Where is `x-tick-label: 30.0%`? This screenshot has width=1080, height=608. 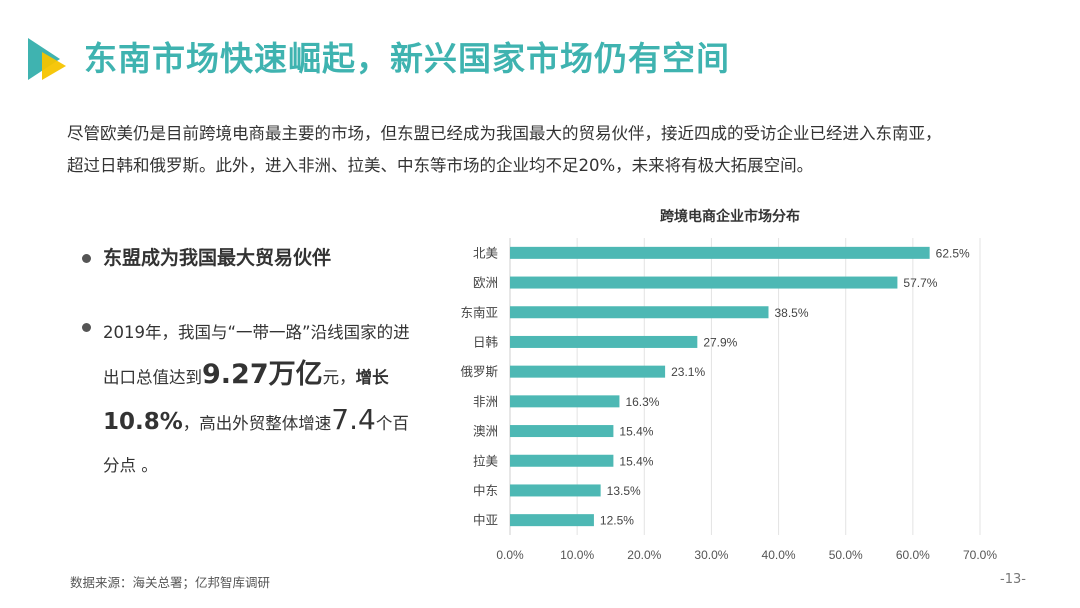
x-tick-label: 30.0% is located at coordinates (711, 555).